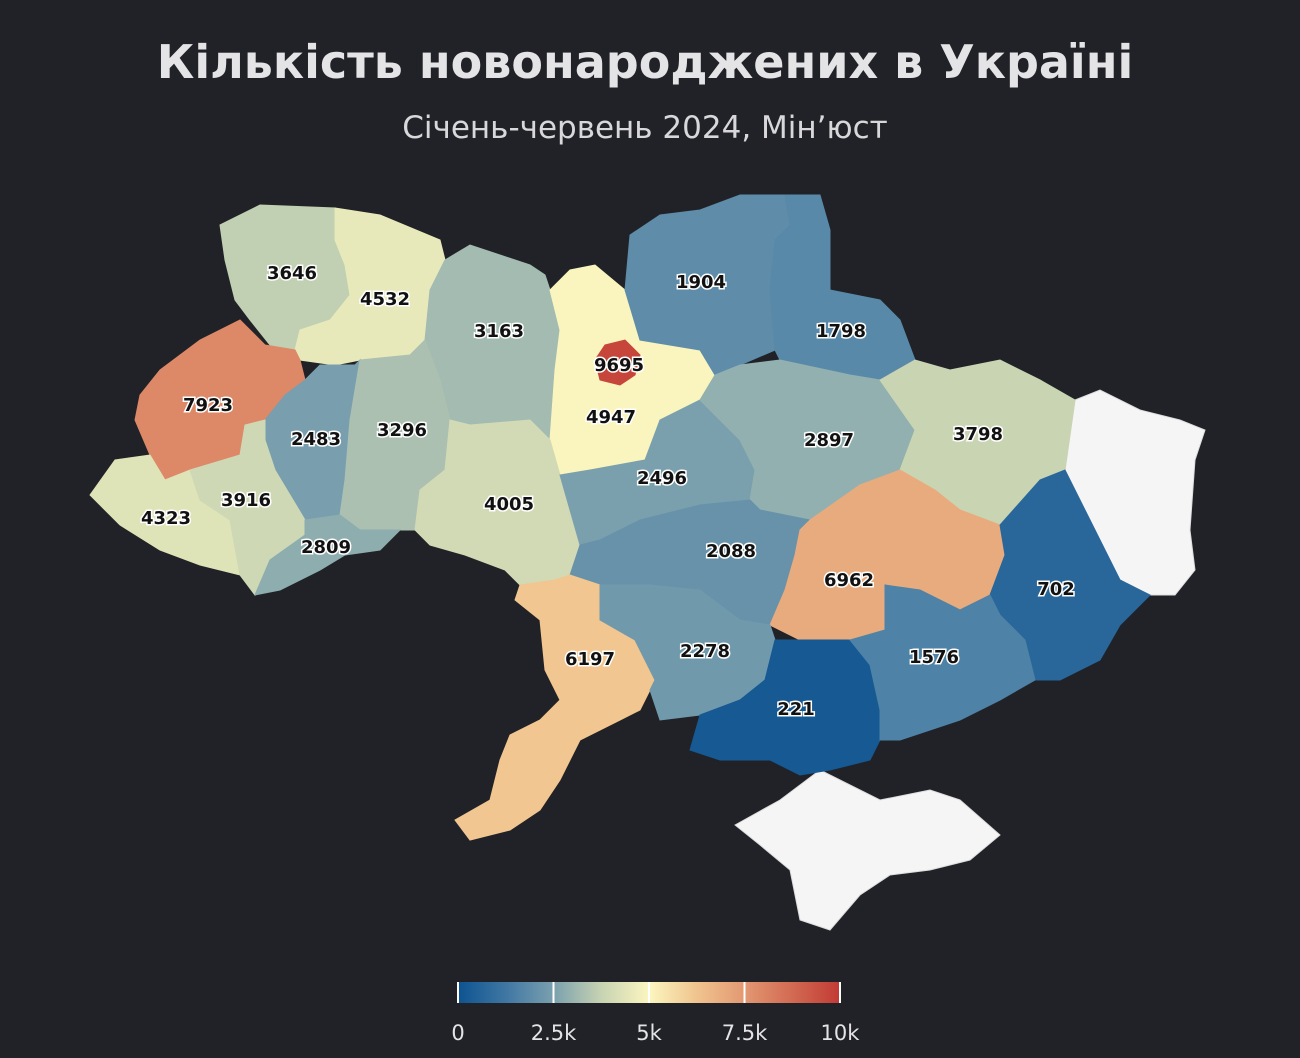  Describe the element at coordinates (662, 478) in the screenshot. I see `region-value-label: 2496` at that location.